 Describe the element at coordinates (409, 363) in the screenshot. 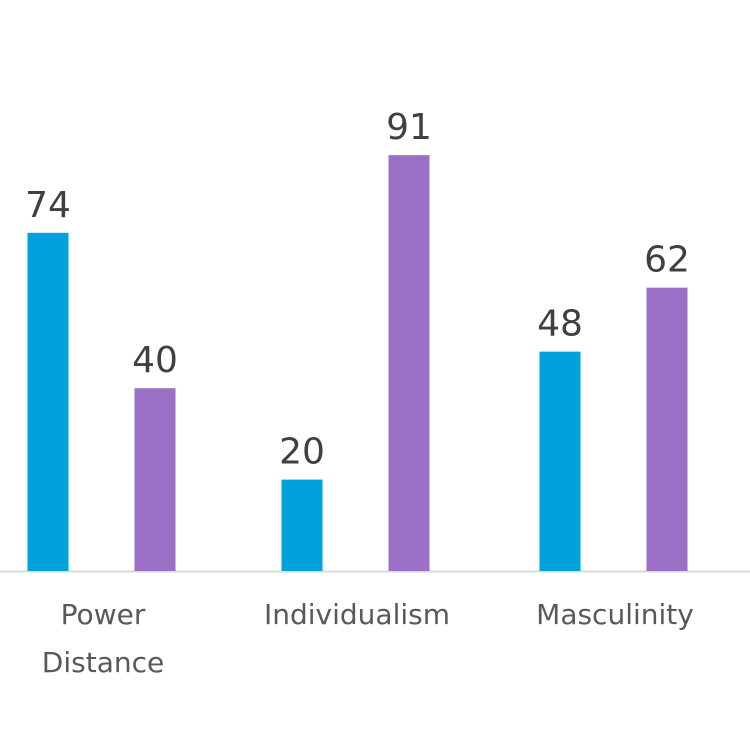

I see `bar-series2-individualism` at that location.